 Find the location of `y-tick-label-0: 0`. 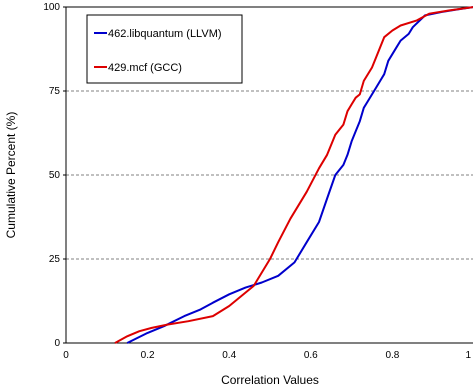

y-tick-label-0: 0 is located at coordinates (57, 343).